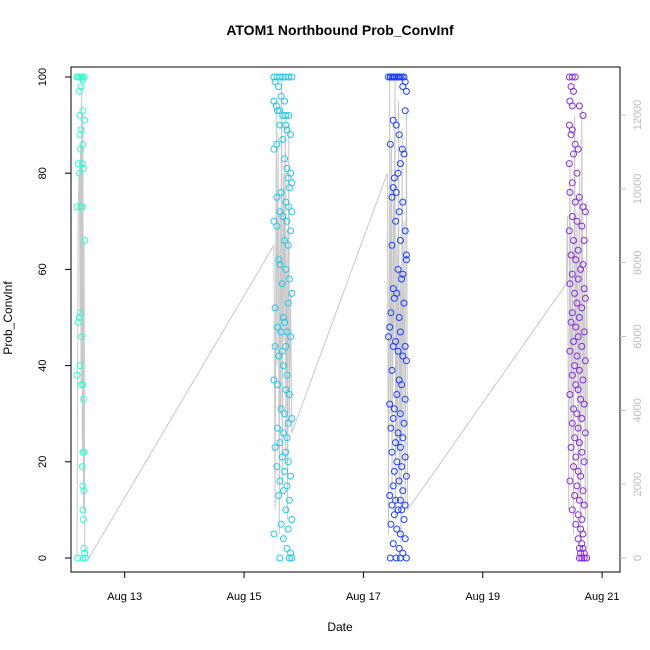  What do you see at coordinates (638, 410) in the screenshot?
I see `y2-tick-label: 4000` at bounding box center [638, 410].